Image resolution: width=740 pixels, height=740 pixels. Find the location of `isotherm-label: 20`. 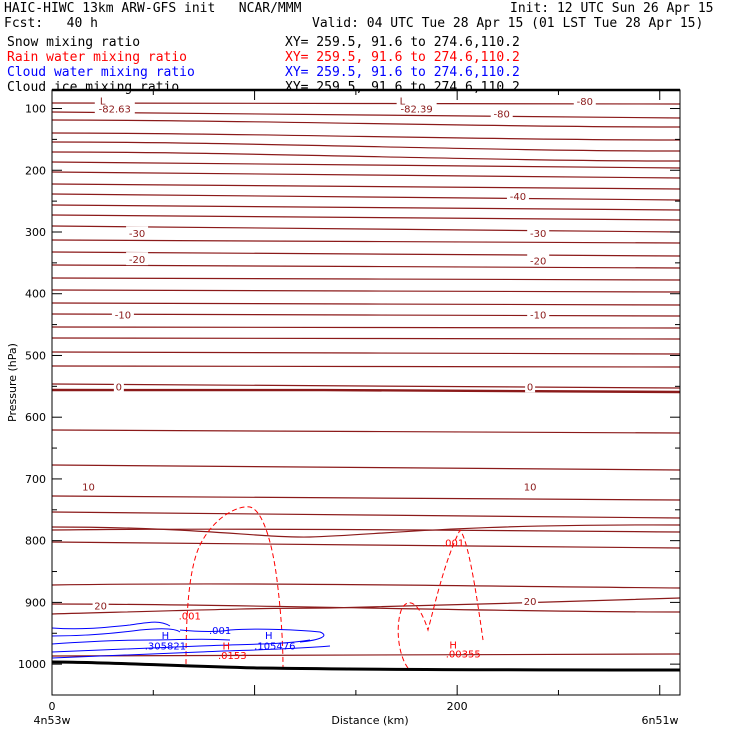

isotherm-label: 20 is located at coordinates (100, 606).